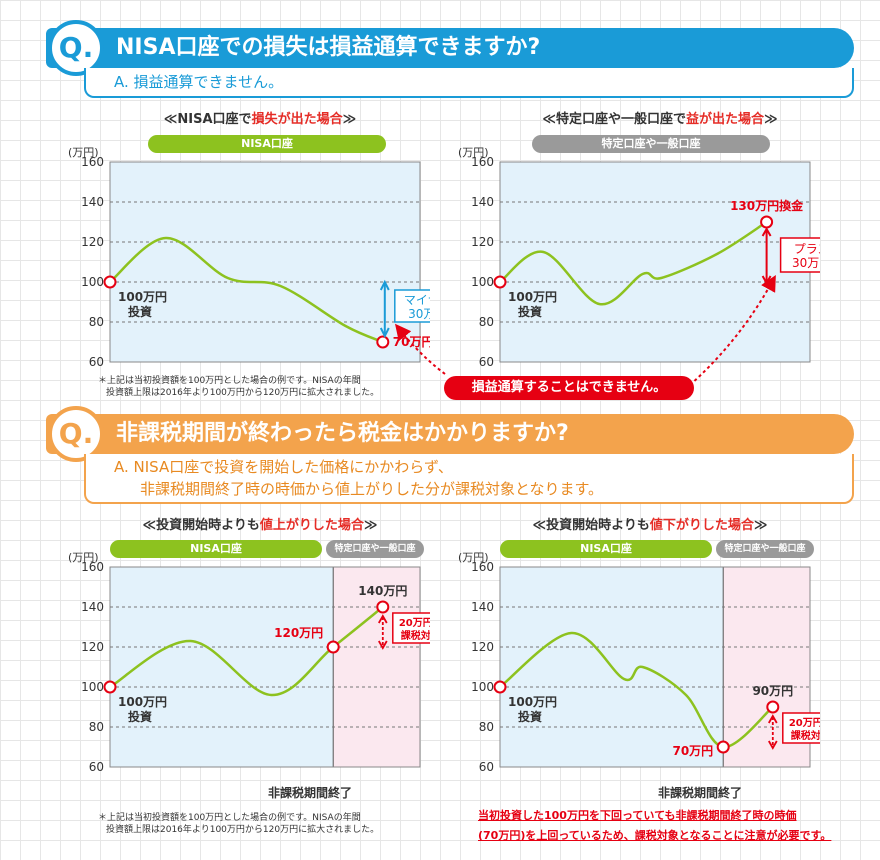  Describe the element at coordinates (807, 249) in the screenshot. I see `diff-label: プラス` at that location.